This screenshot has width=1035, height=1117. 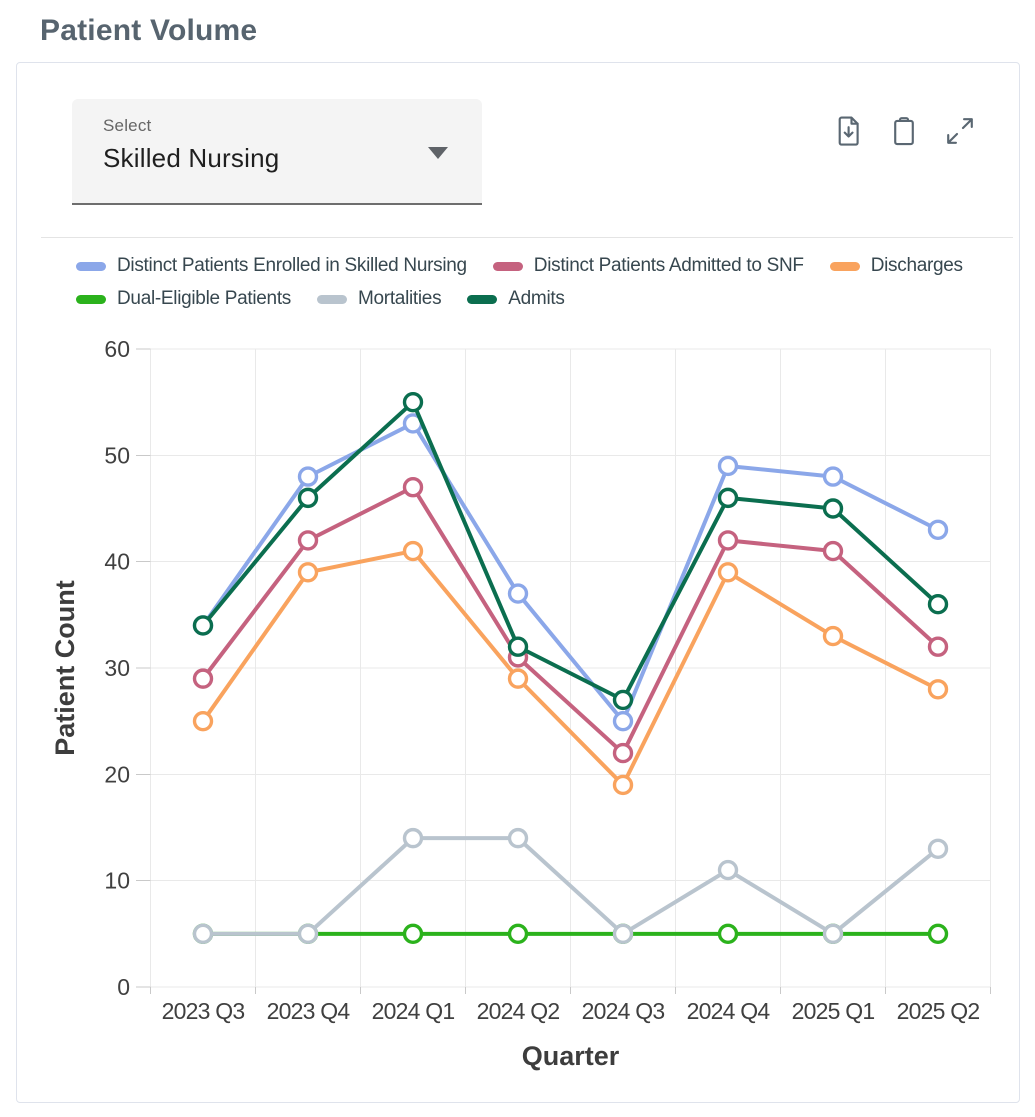 I want to click on y-tick-label: 30, so click(x=117, y=668).